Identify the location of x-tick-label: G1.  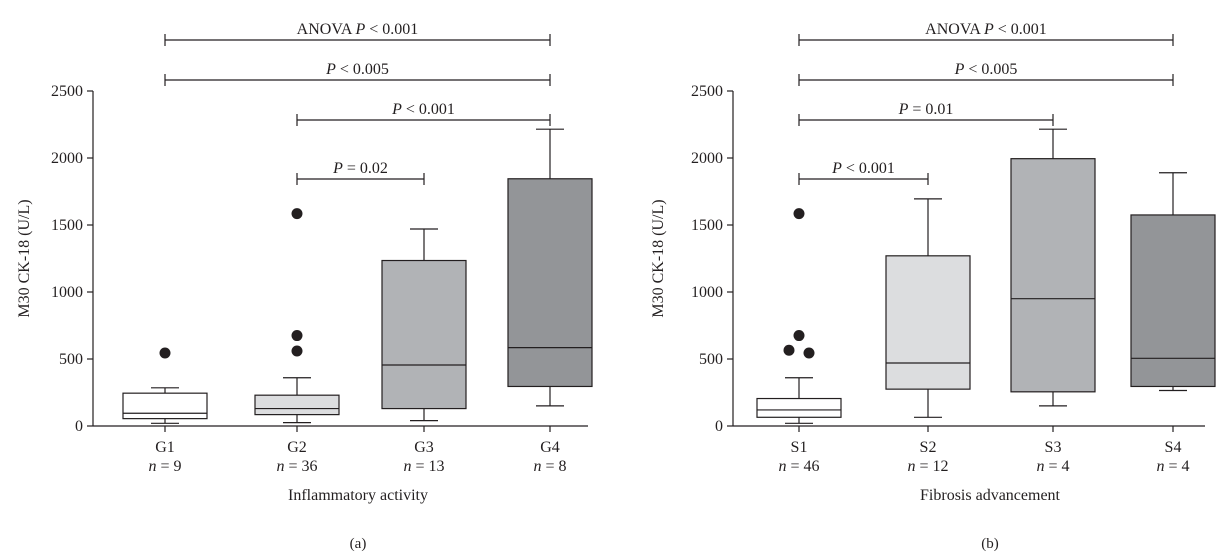
(165, 447).